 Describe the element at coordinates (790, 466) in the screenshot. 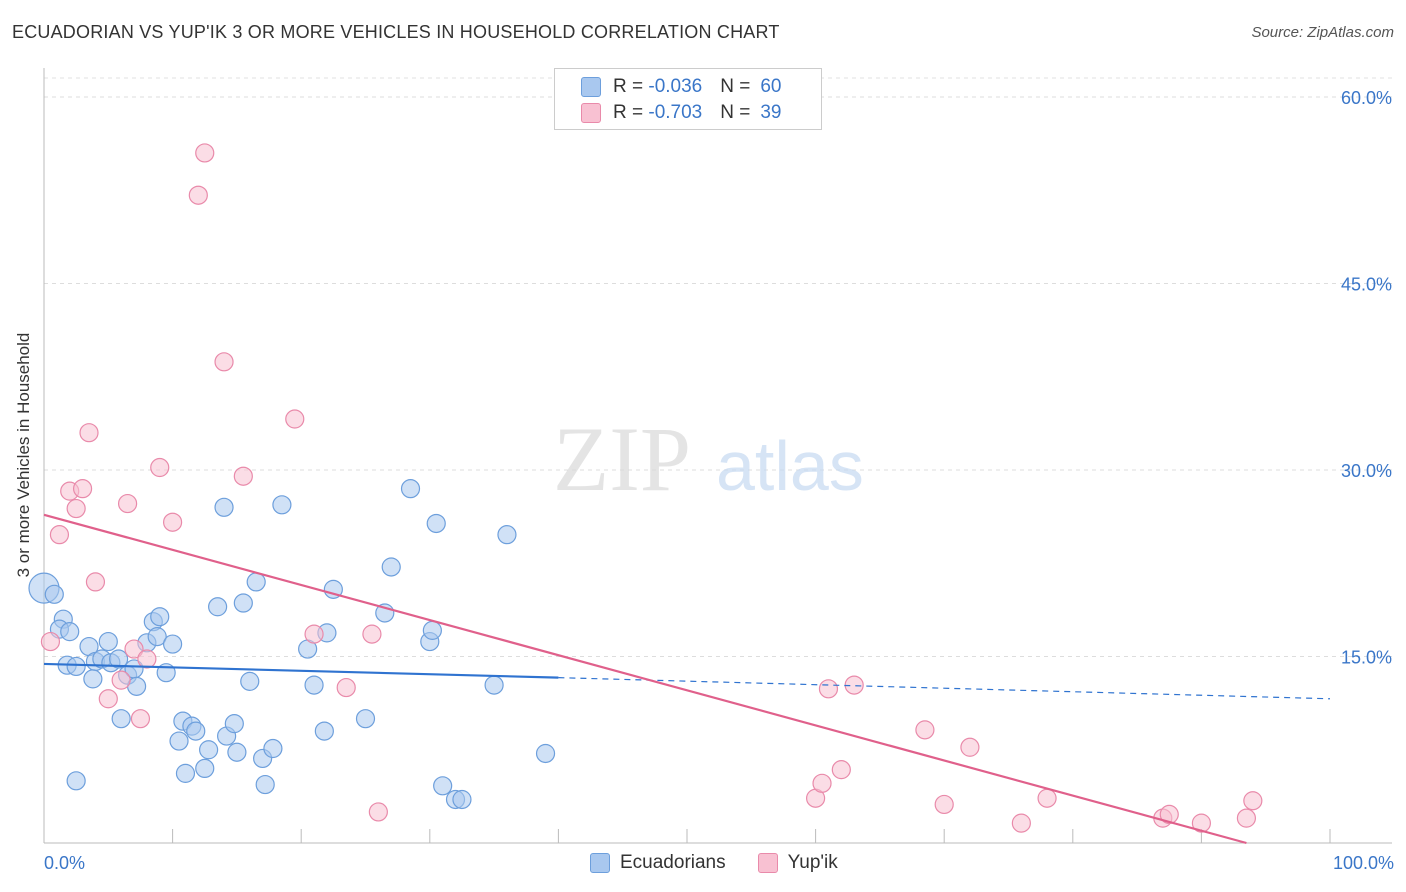

I see `watermark-atlas: atlas` at that location.